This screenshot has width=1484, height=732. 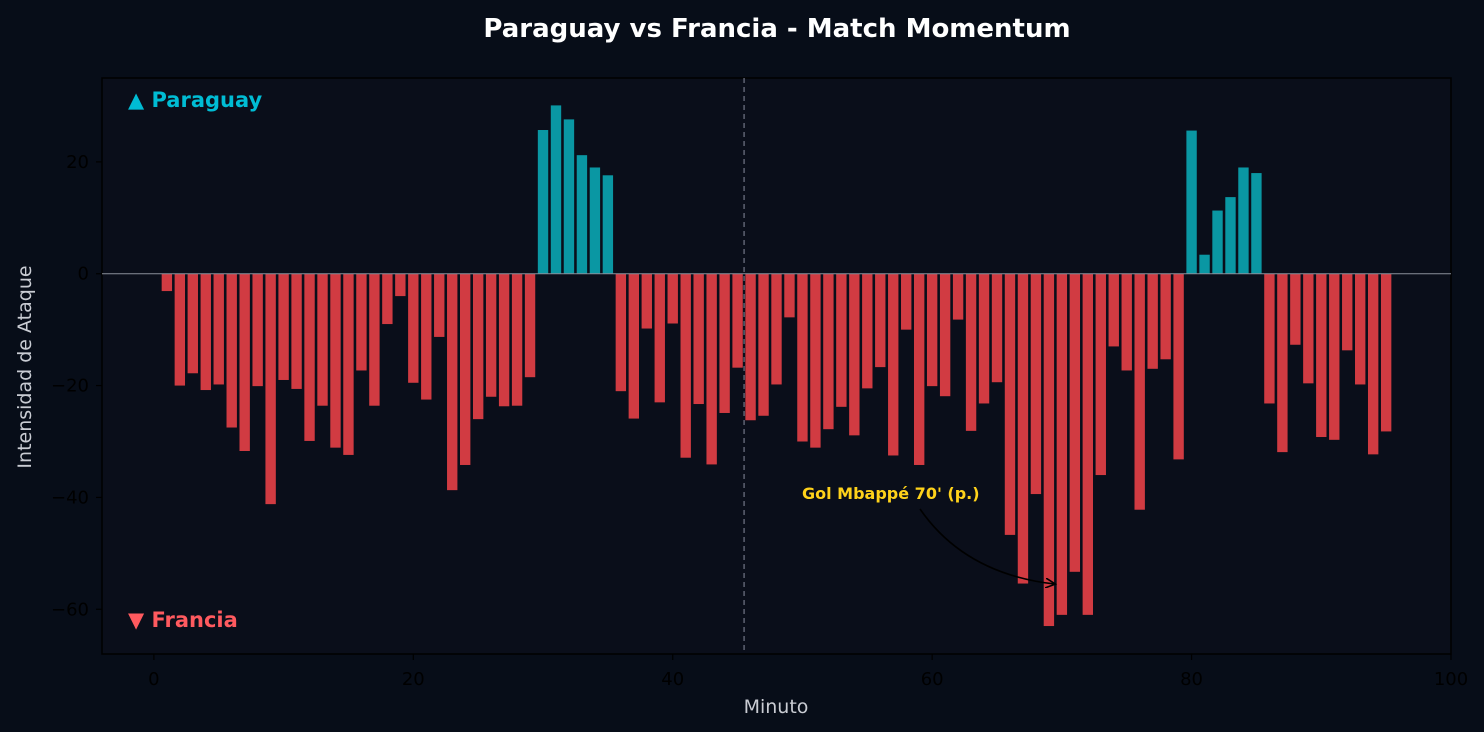 I want to click on y-tick-label: −20, so click(x=70, y=386).